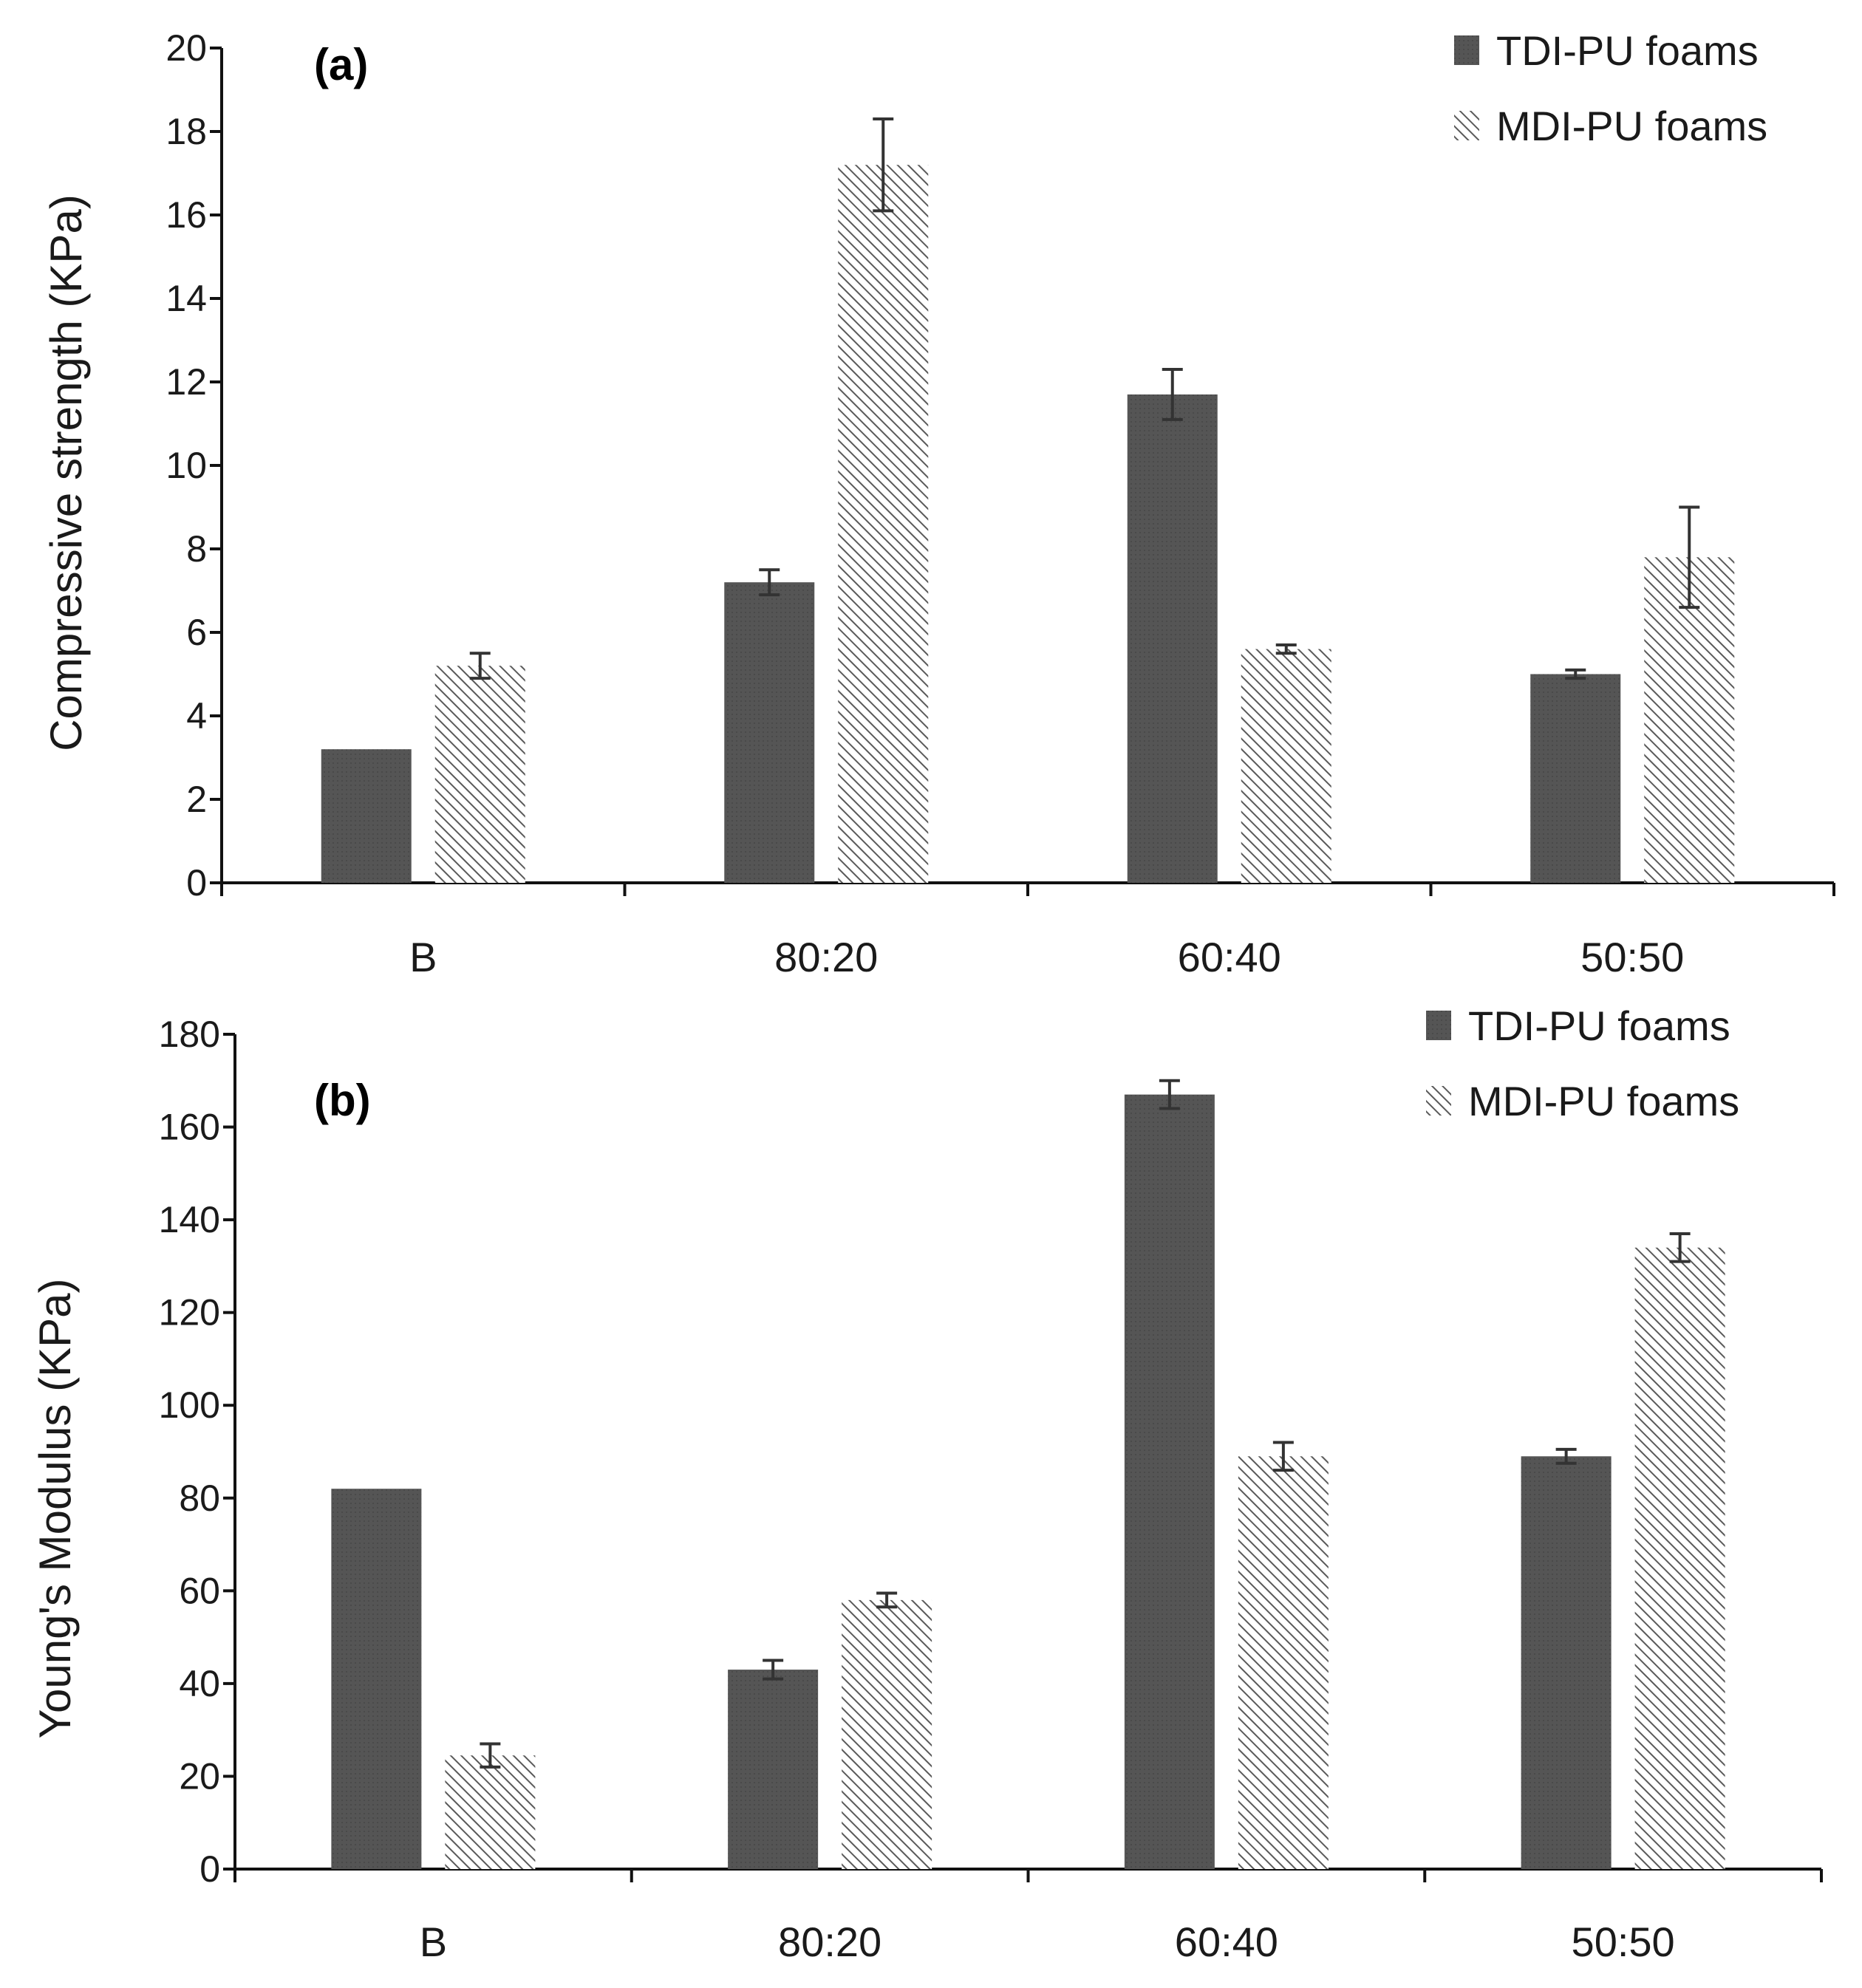 This screenshot has width=1862, height=1988. I want to click on y-tick-label-b: 140, so click(189, 1219).